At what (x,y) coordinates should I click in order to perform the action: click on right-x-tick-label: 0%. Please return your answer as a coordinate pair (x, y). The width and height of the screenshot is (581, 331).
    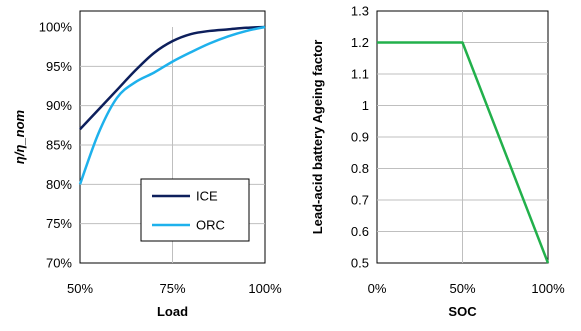
    Looking at the image, I should click on (377, 288).